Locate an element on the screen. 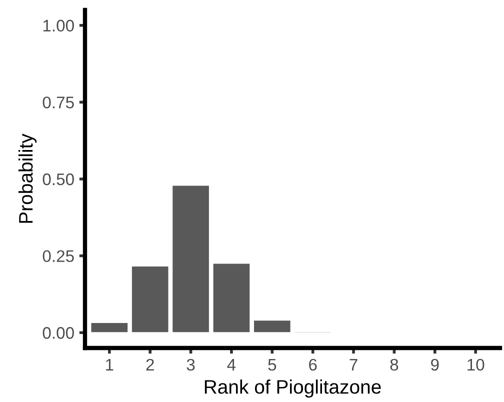  x-tick-label: 1 is located at coordinates (110, 364).